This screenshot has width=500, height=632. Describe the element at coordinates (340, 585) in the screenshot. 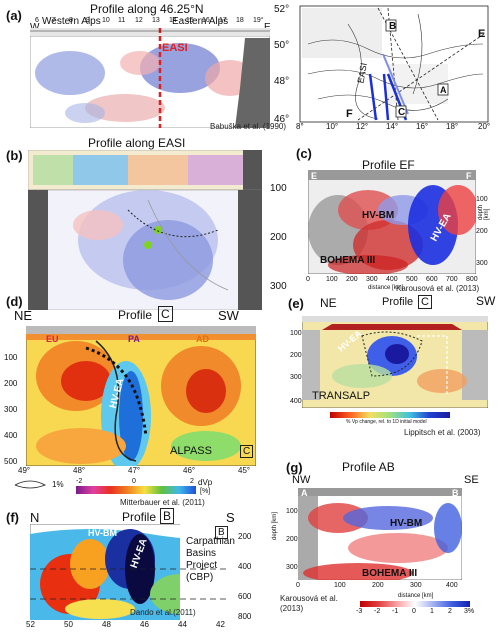

I see `dist-tick: 100` at that location.